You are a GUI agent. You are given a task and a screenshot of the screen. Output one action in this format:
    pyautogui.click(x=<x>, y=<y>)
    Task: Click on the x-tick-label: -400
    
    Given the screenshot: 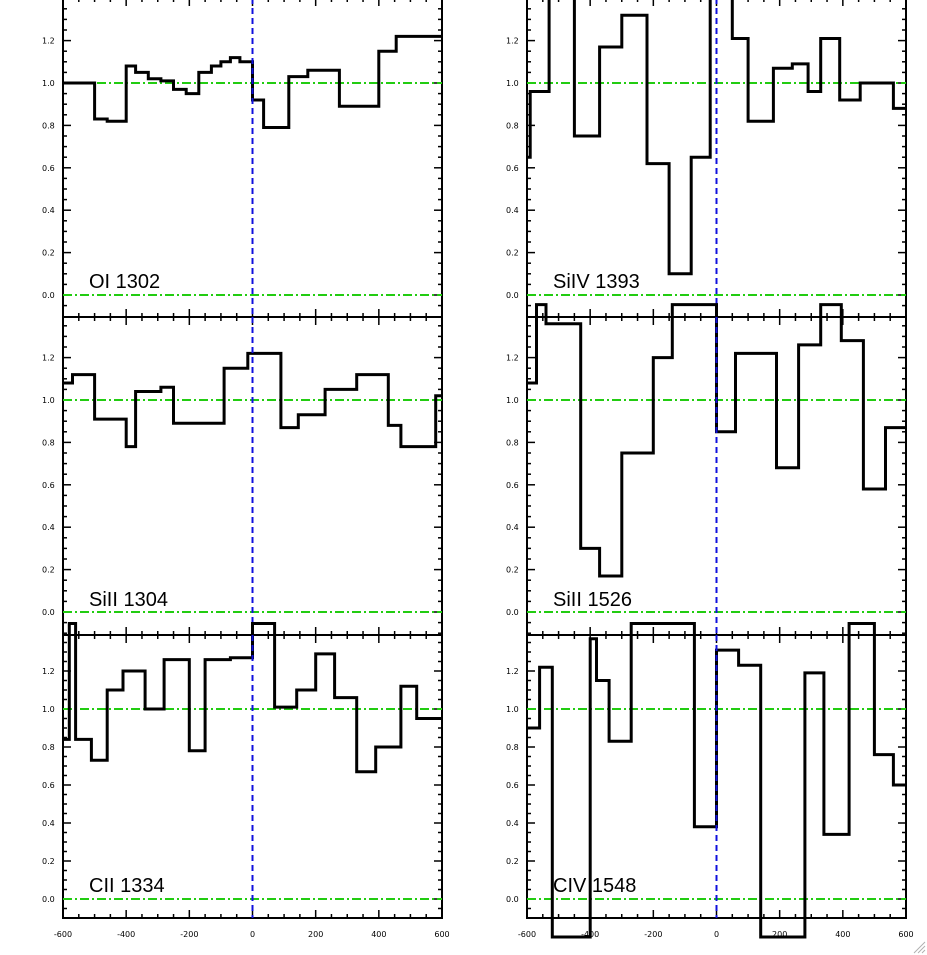 What is the action you would take?
    pyautogui.click(x=126, y=934)
    